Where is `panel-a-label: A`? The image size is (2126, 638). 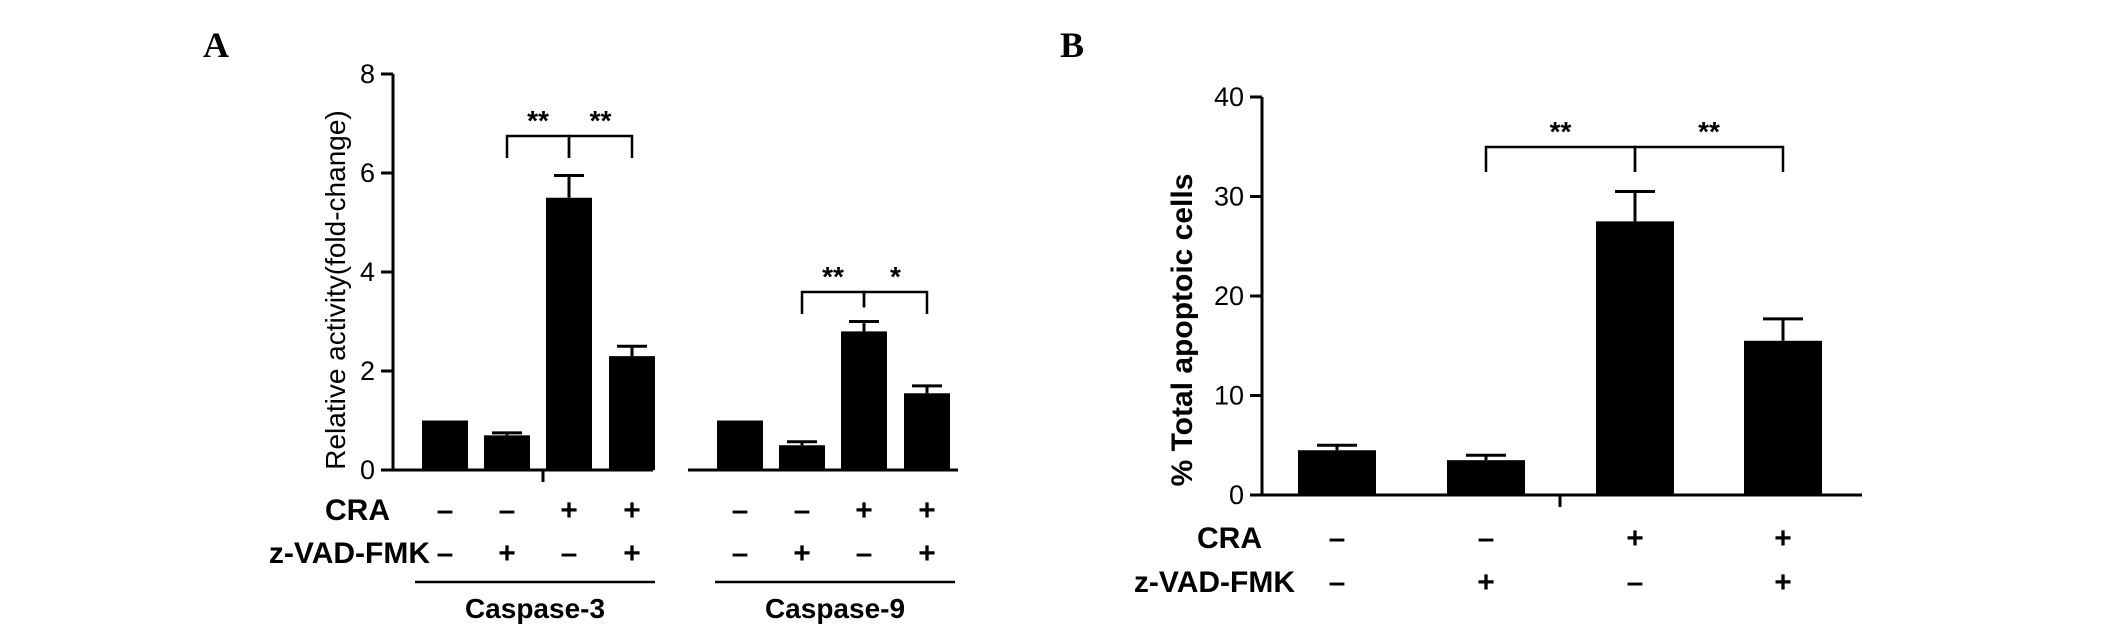 panel-a-label: A is located at coordinates (216, 45).